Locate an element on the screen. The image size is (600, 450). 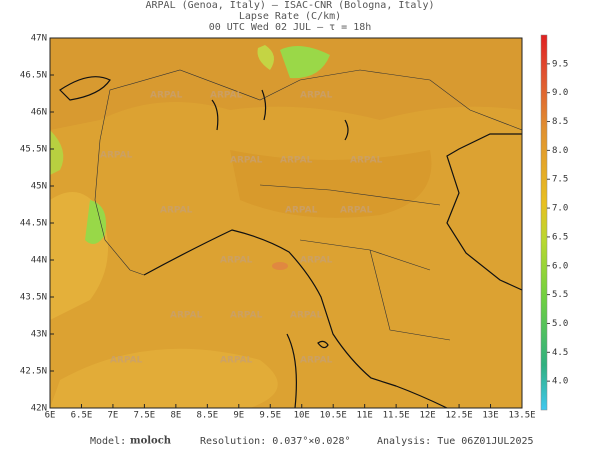
lon-tick-label: 10.5E is located at coordinates (333, 416).